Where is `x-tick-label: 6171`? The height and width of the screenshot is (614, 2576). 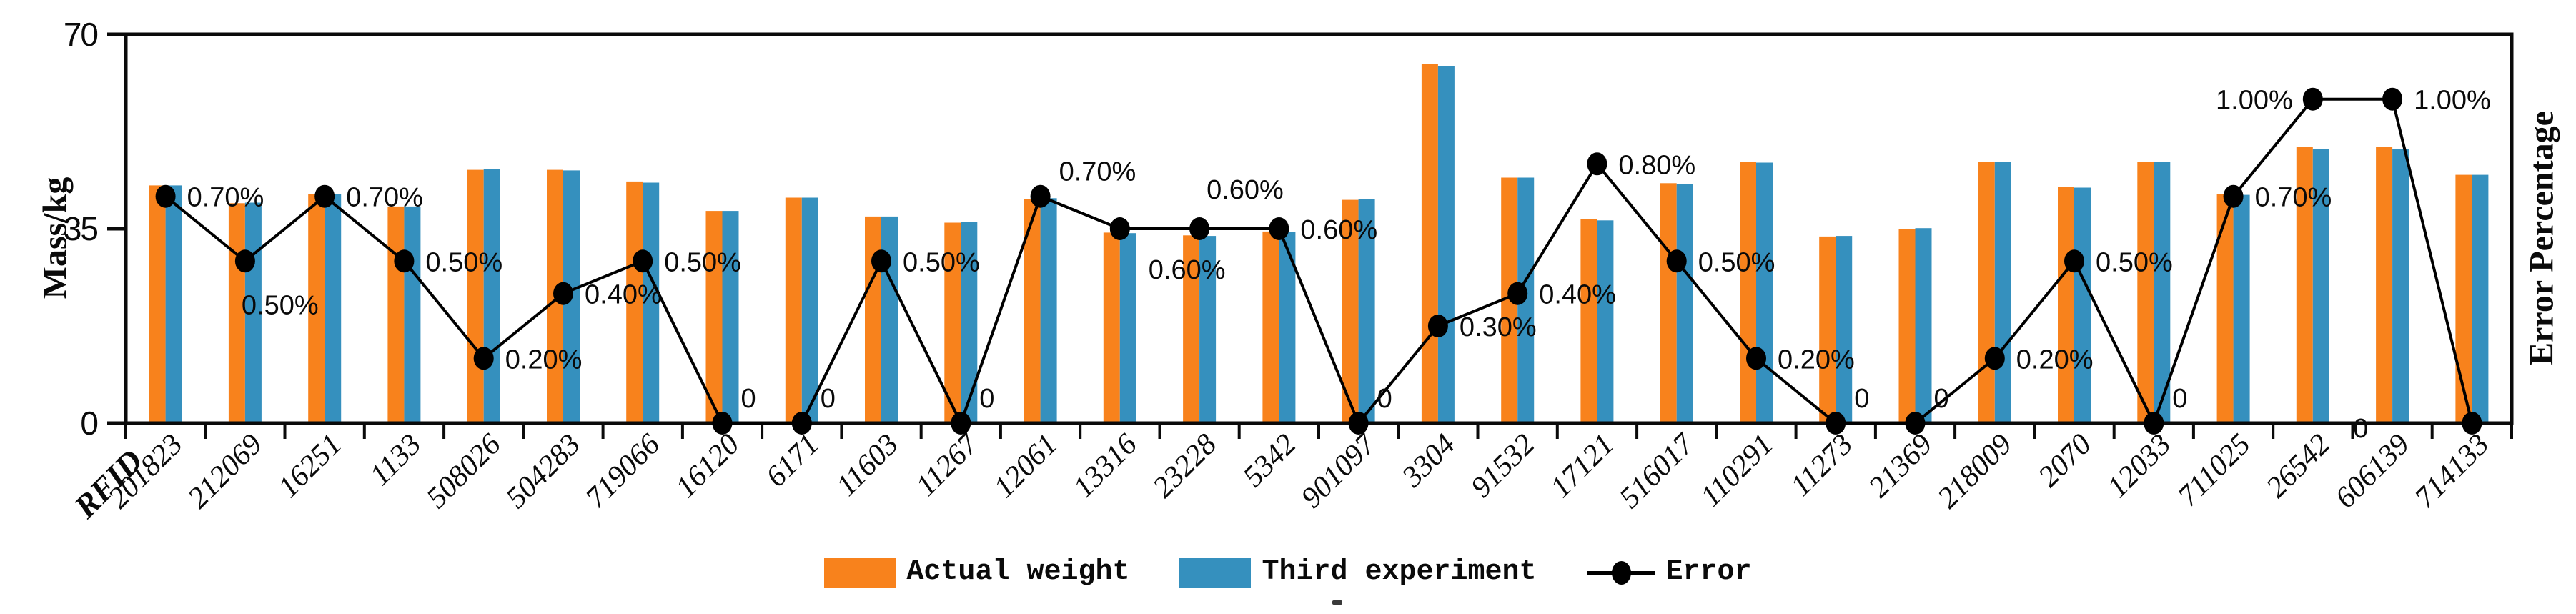 x-tick-label: 6171 is located at coordinates (793, 461).